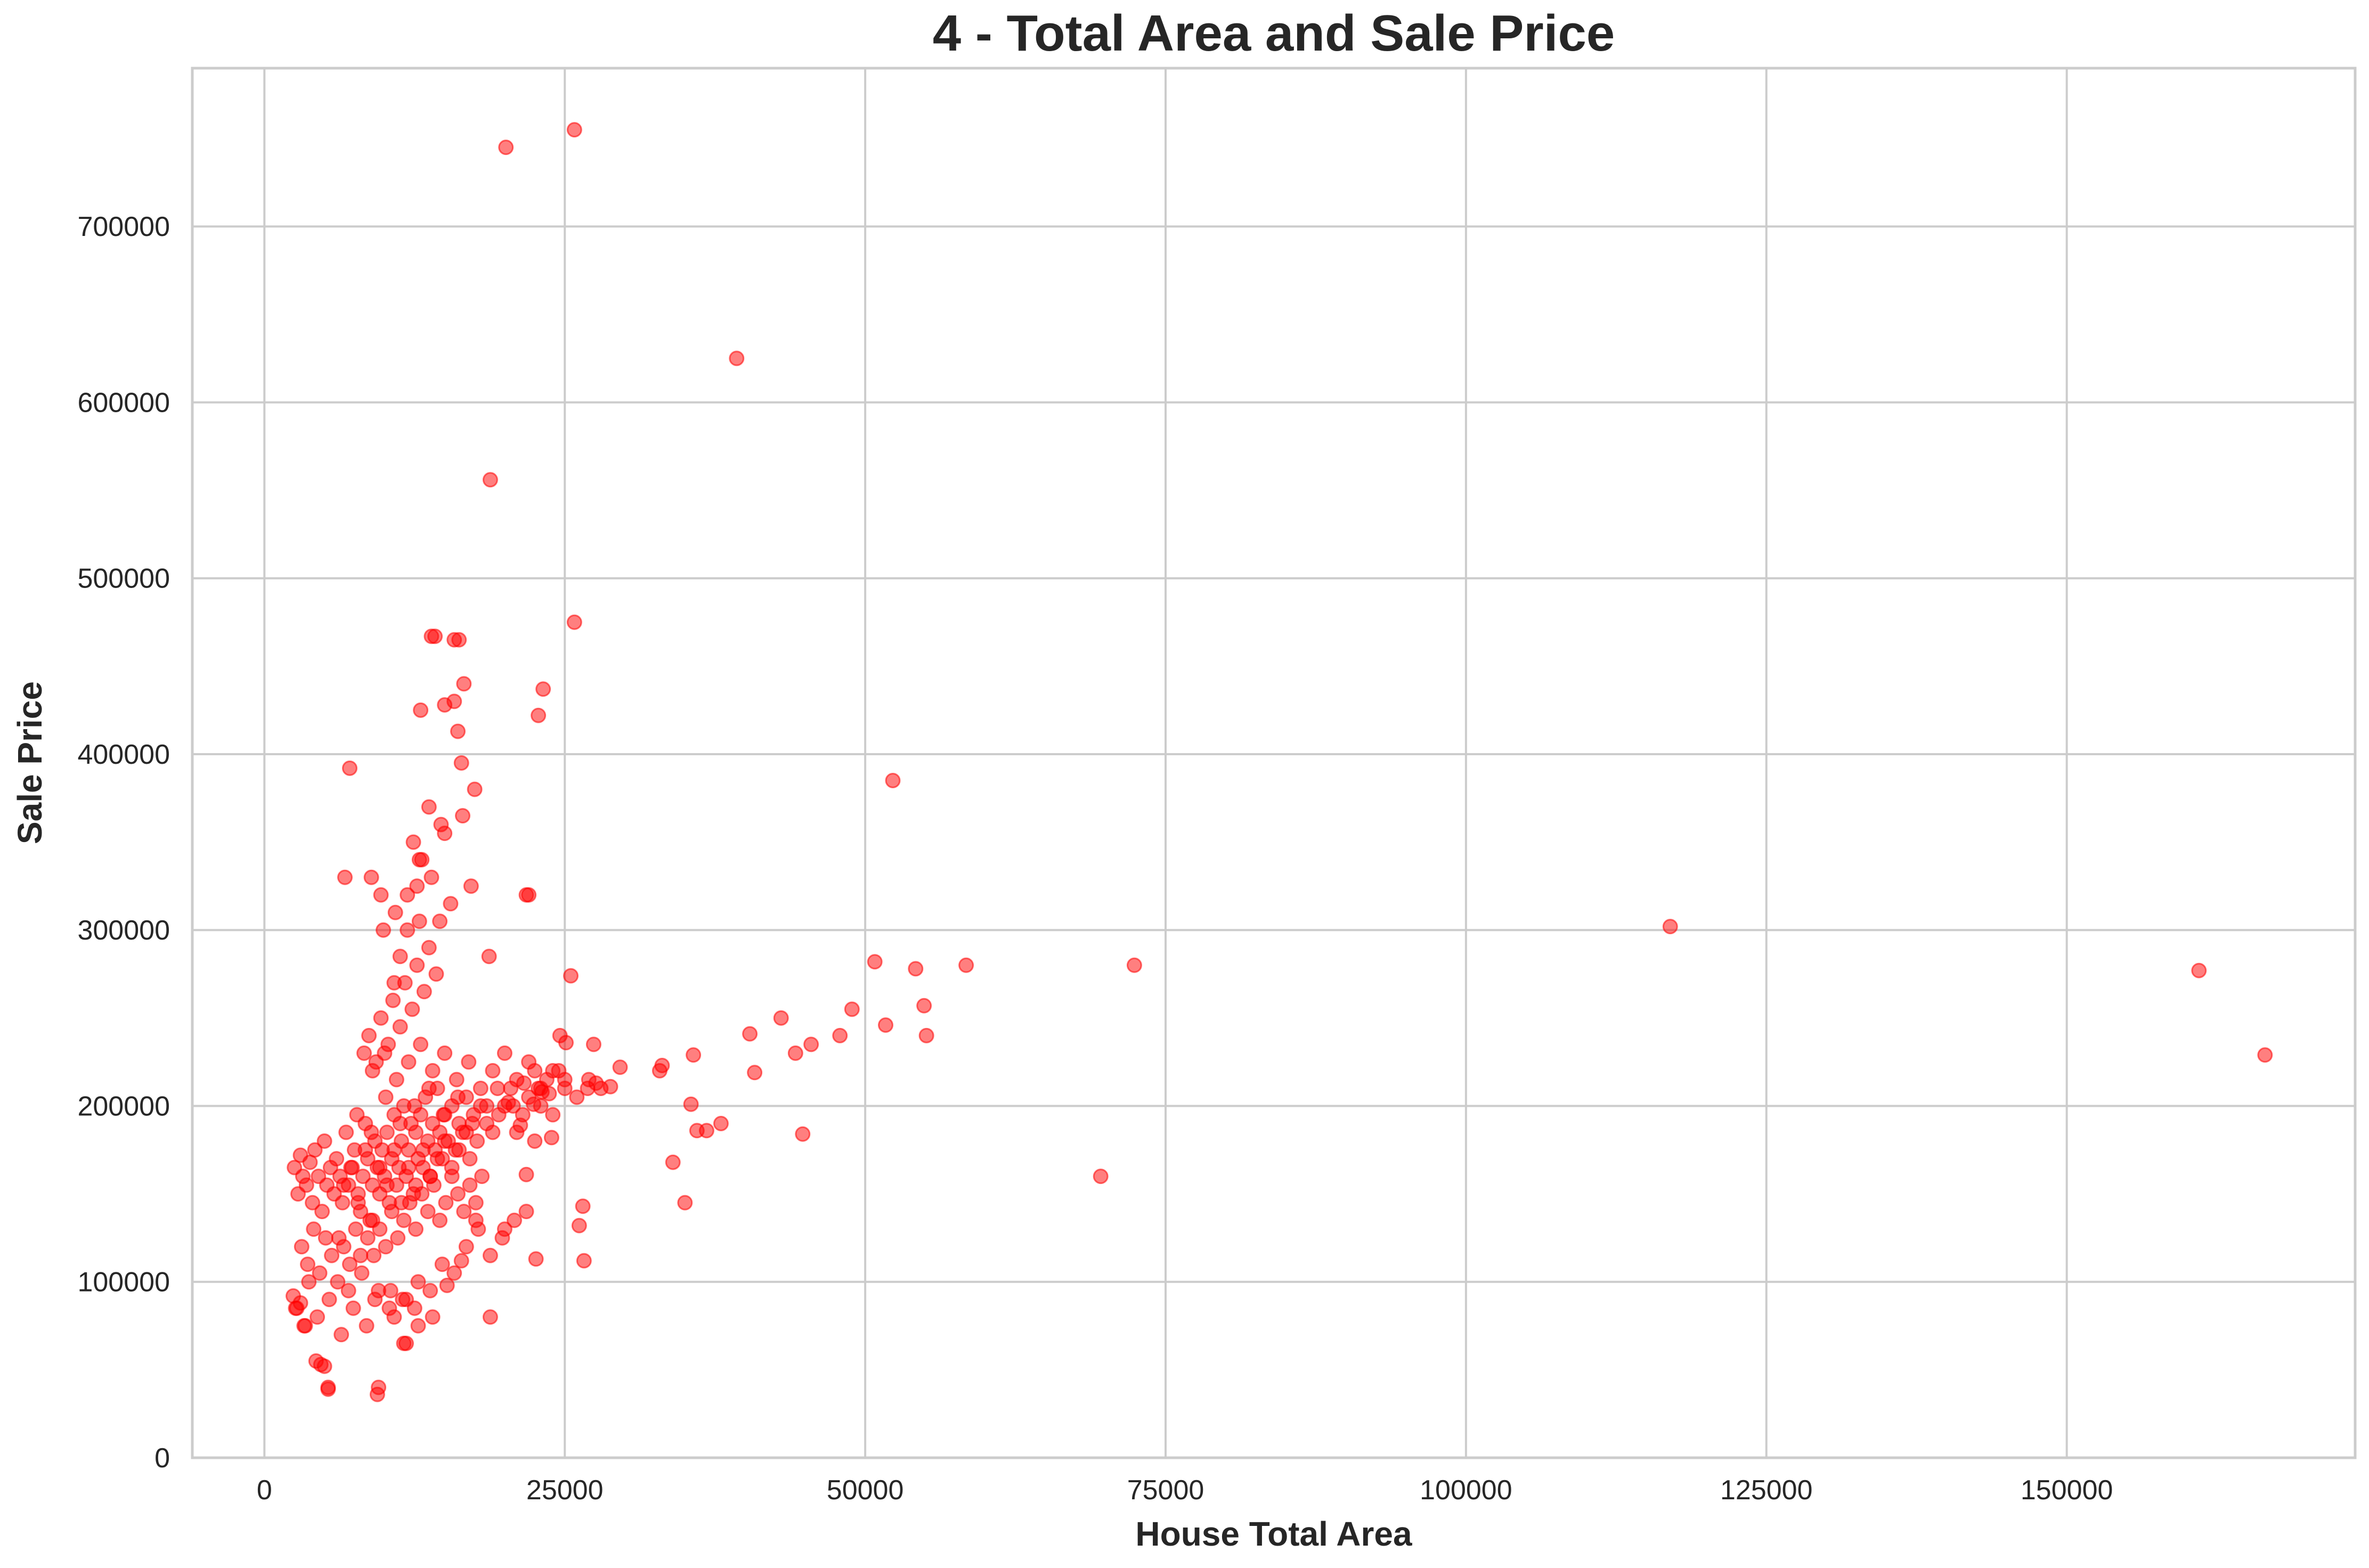 The height and width of the screenshot is (1568, 2369). I want to click on x-axis-label: House Total Area, so click(1273, 1534).